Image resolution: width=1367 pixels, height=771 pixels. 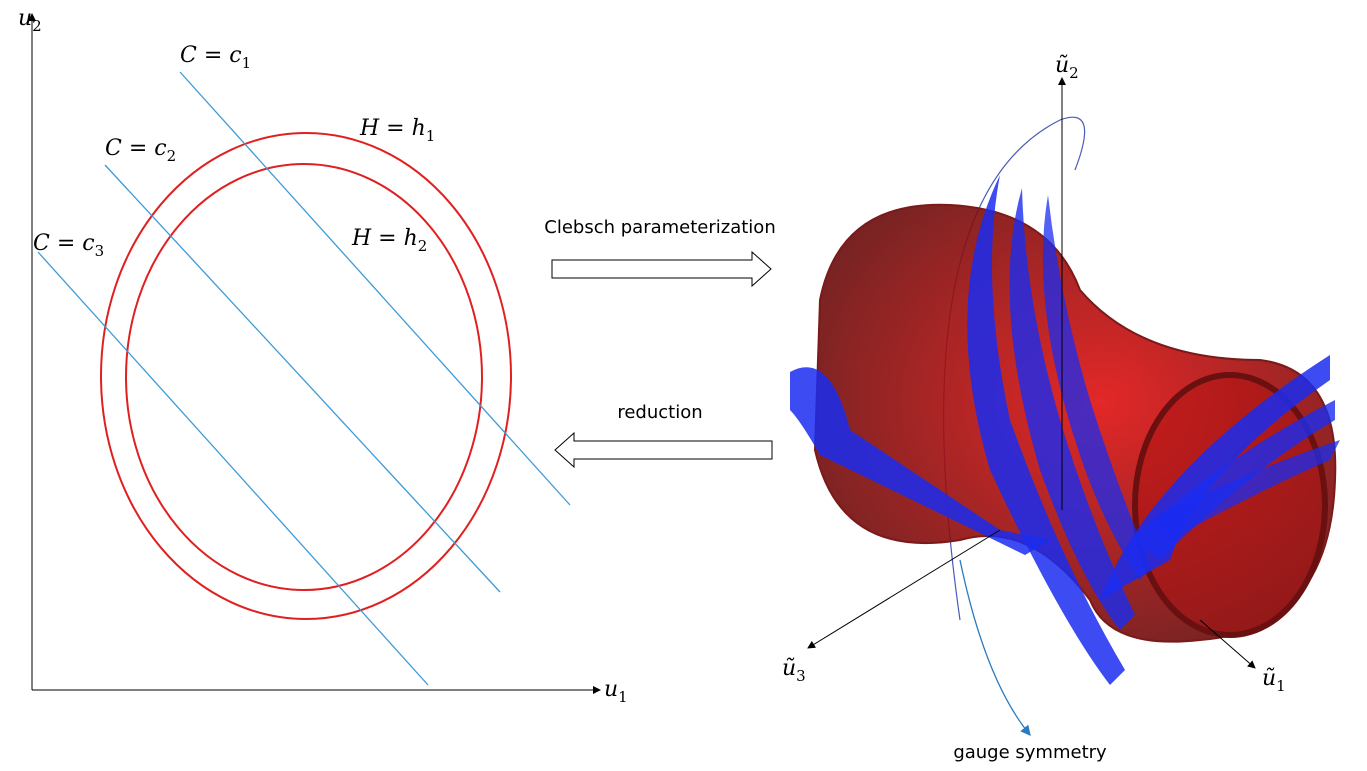 I want to click on level-label: H = h2, so click(x=389, y=240).